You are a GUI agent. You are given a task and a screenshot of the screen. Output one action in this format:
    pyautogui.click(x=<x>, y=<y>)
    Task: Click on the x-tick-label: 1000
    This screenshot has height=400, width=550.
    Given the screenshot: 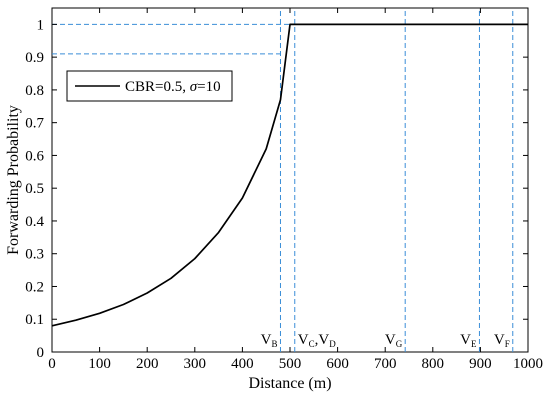 What is the action you would take?
    pyautogui.click(x=528, y=364)
    